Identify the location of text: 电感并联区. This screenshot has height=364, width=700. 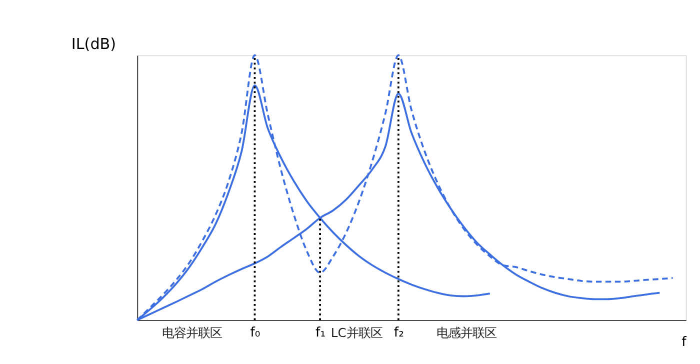
(466, 333).